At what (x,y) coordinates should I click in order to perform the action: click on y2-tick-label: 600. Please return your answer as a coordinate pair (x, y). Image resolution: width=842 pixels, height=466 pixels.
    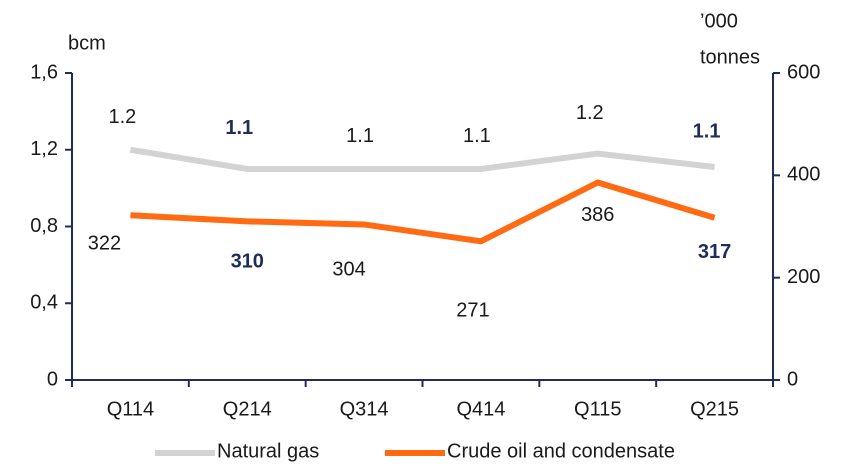
    Looking at the image, I should click on (803, 72).